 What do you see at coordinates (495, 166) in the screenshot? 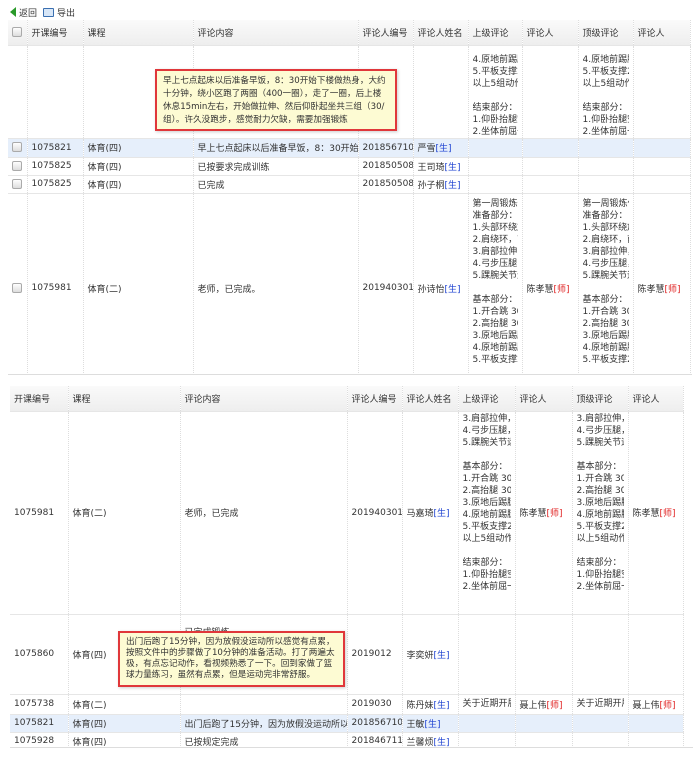
I see `cell-parent` at bounding box center [495, 166].